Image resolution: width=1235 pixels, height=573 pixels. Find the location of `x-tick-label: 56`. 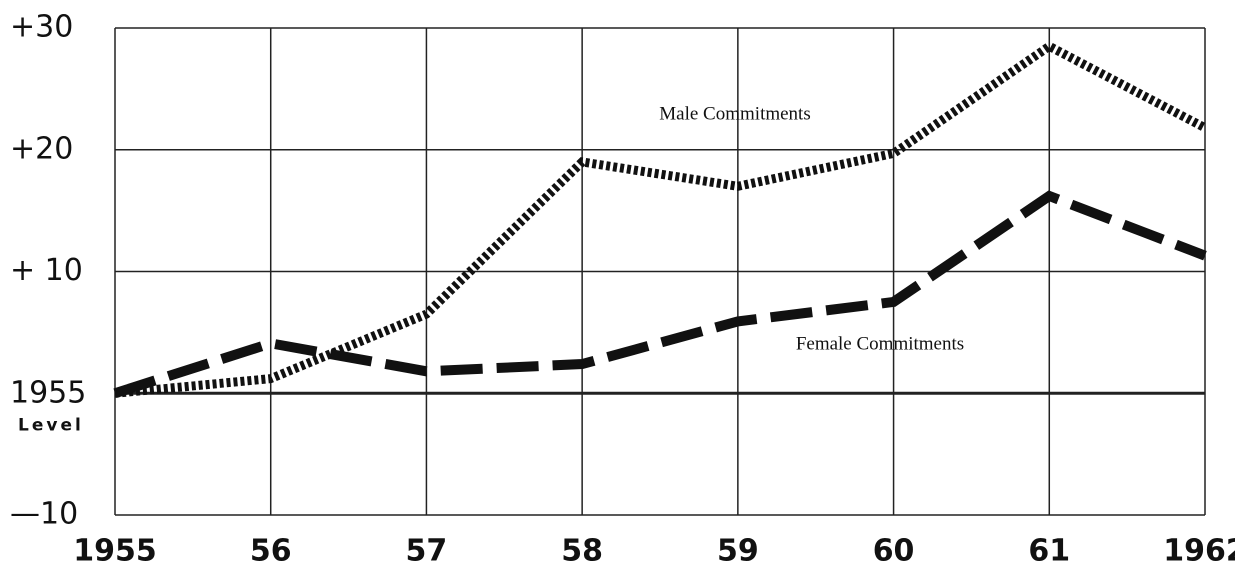

x-tick-label: 56 is located at coordinates (271, 551).